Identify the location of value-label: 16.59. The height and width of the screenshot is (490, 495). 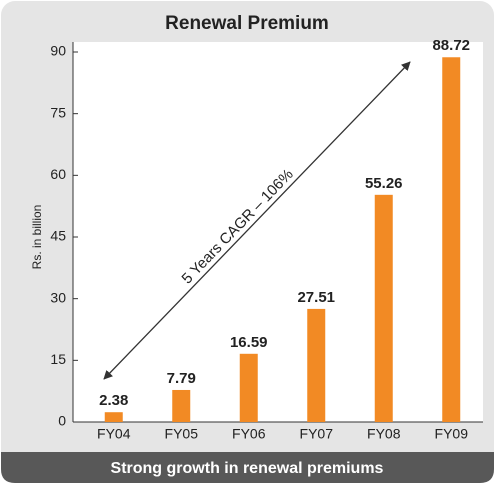
(249, 342).